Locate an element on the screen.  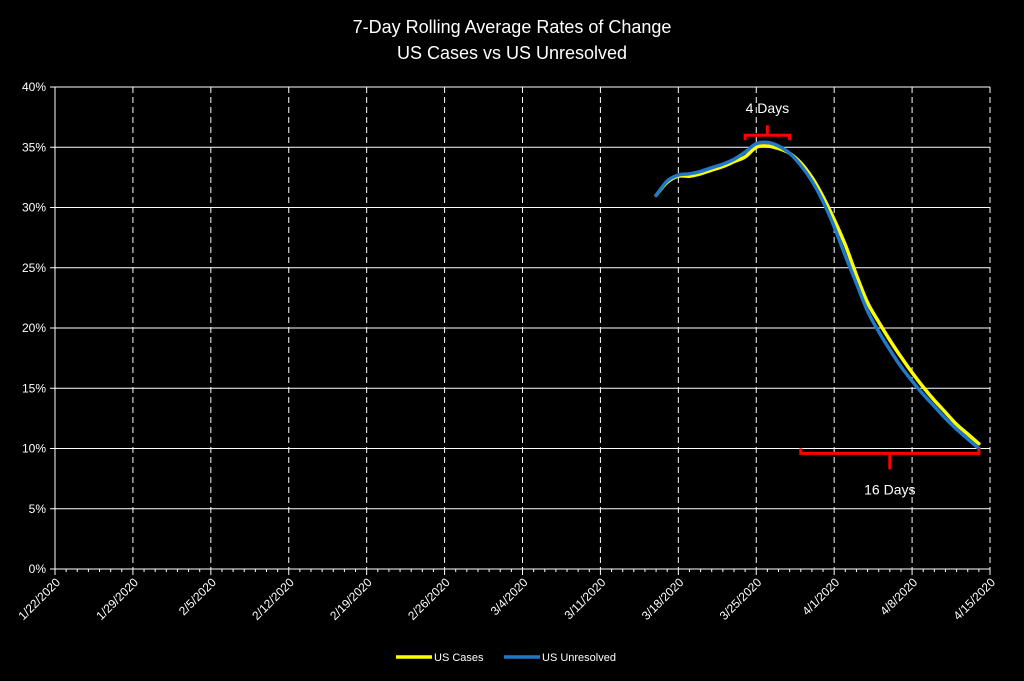
x-tick-label: 4/15/2020 is located at coordinates (974, 599).